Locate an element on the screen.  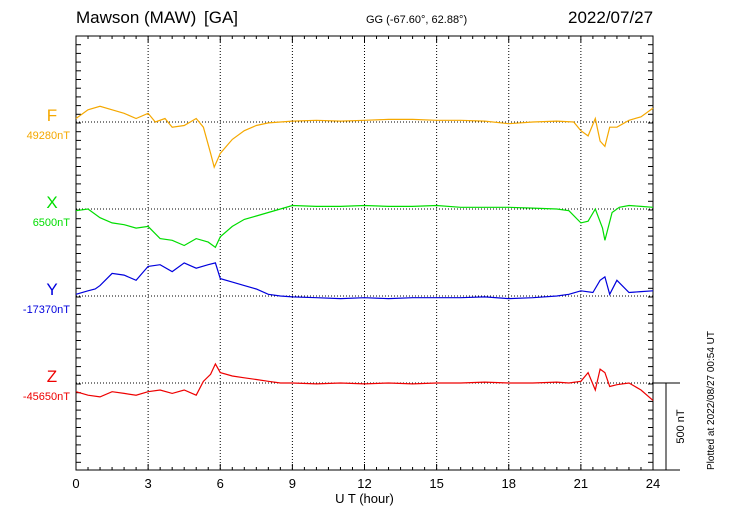
x-tick-label: 9 is located at coordinates (292, 483).